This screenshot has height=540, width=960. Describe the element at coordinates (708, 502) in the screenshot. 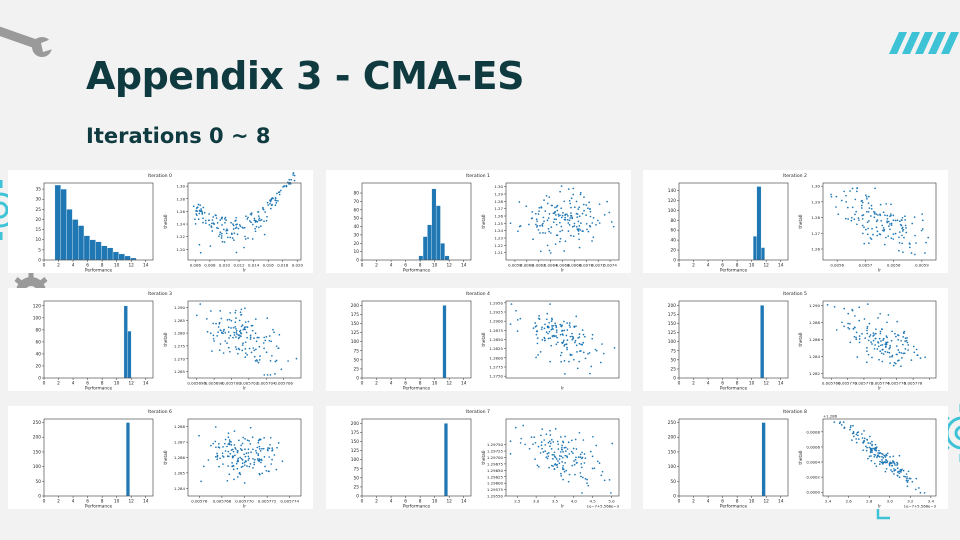

I see `x-tick-label: 4` at that location.